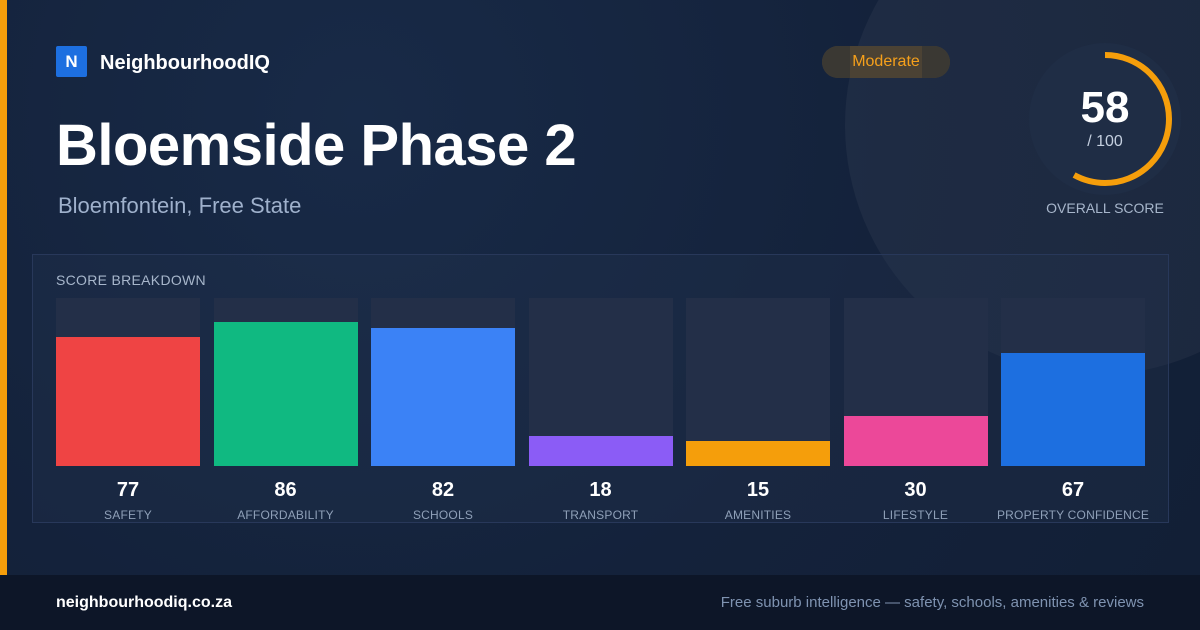 This screenshot has height=630, width=1200. What do you see at coordinates (1073, 490) in the screenshot?
I see `score-bar-value: 67` at bounding box center [1073, 490].